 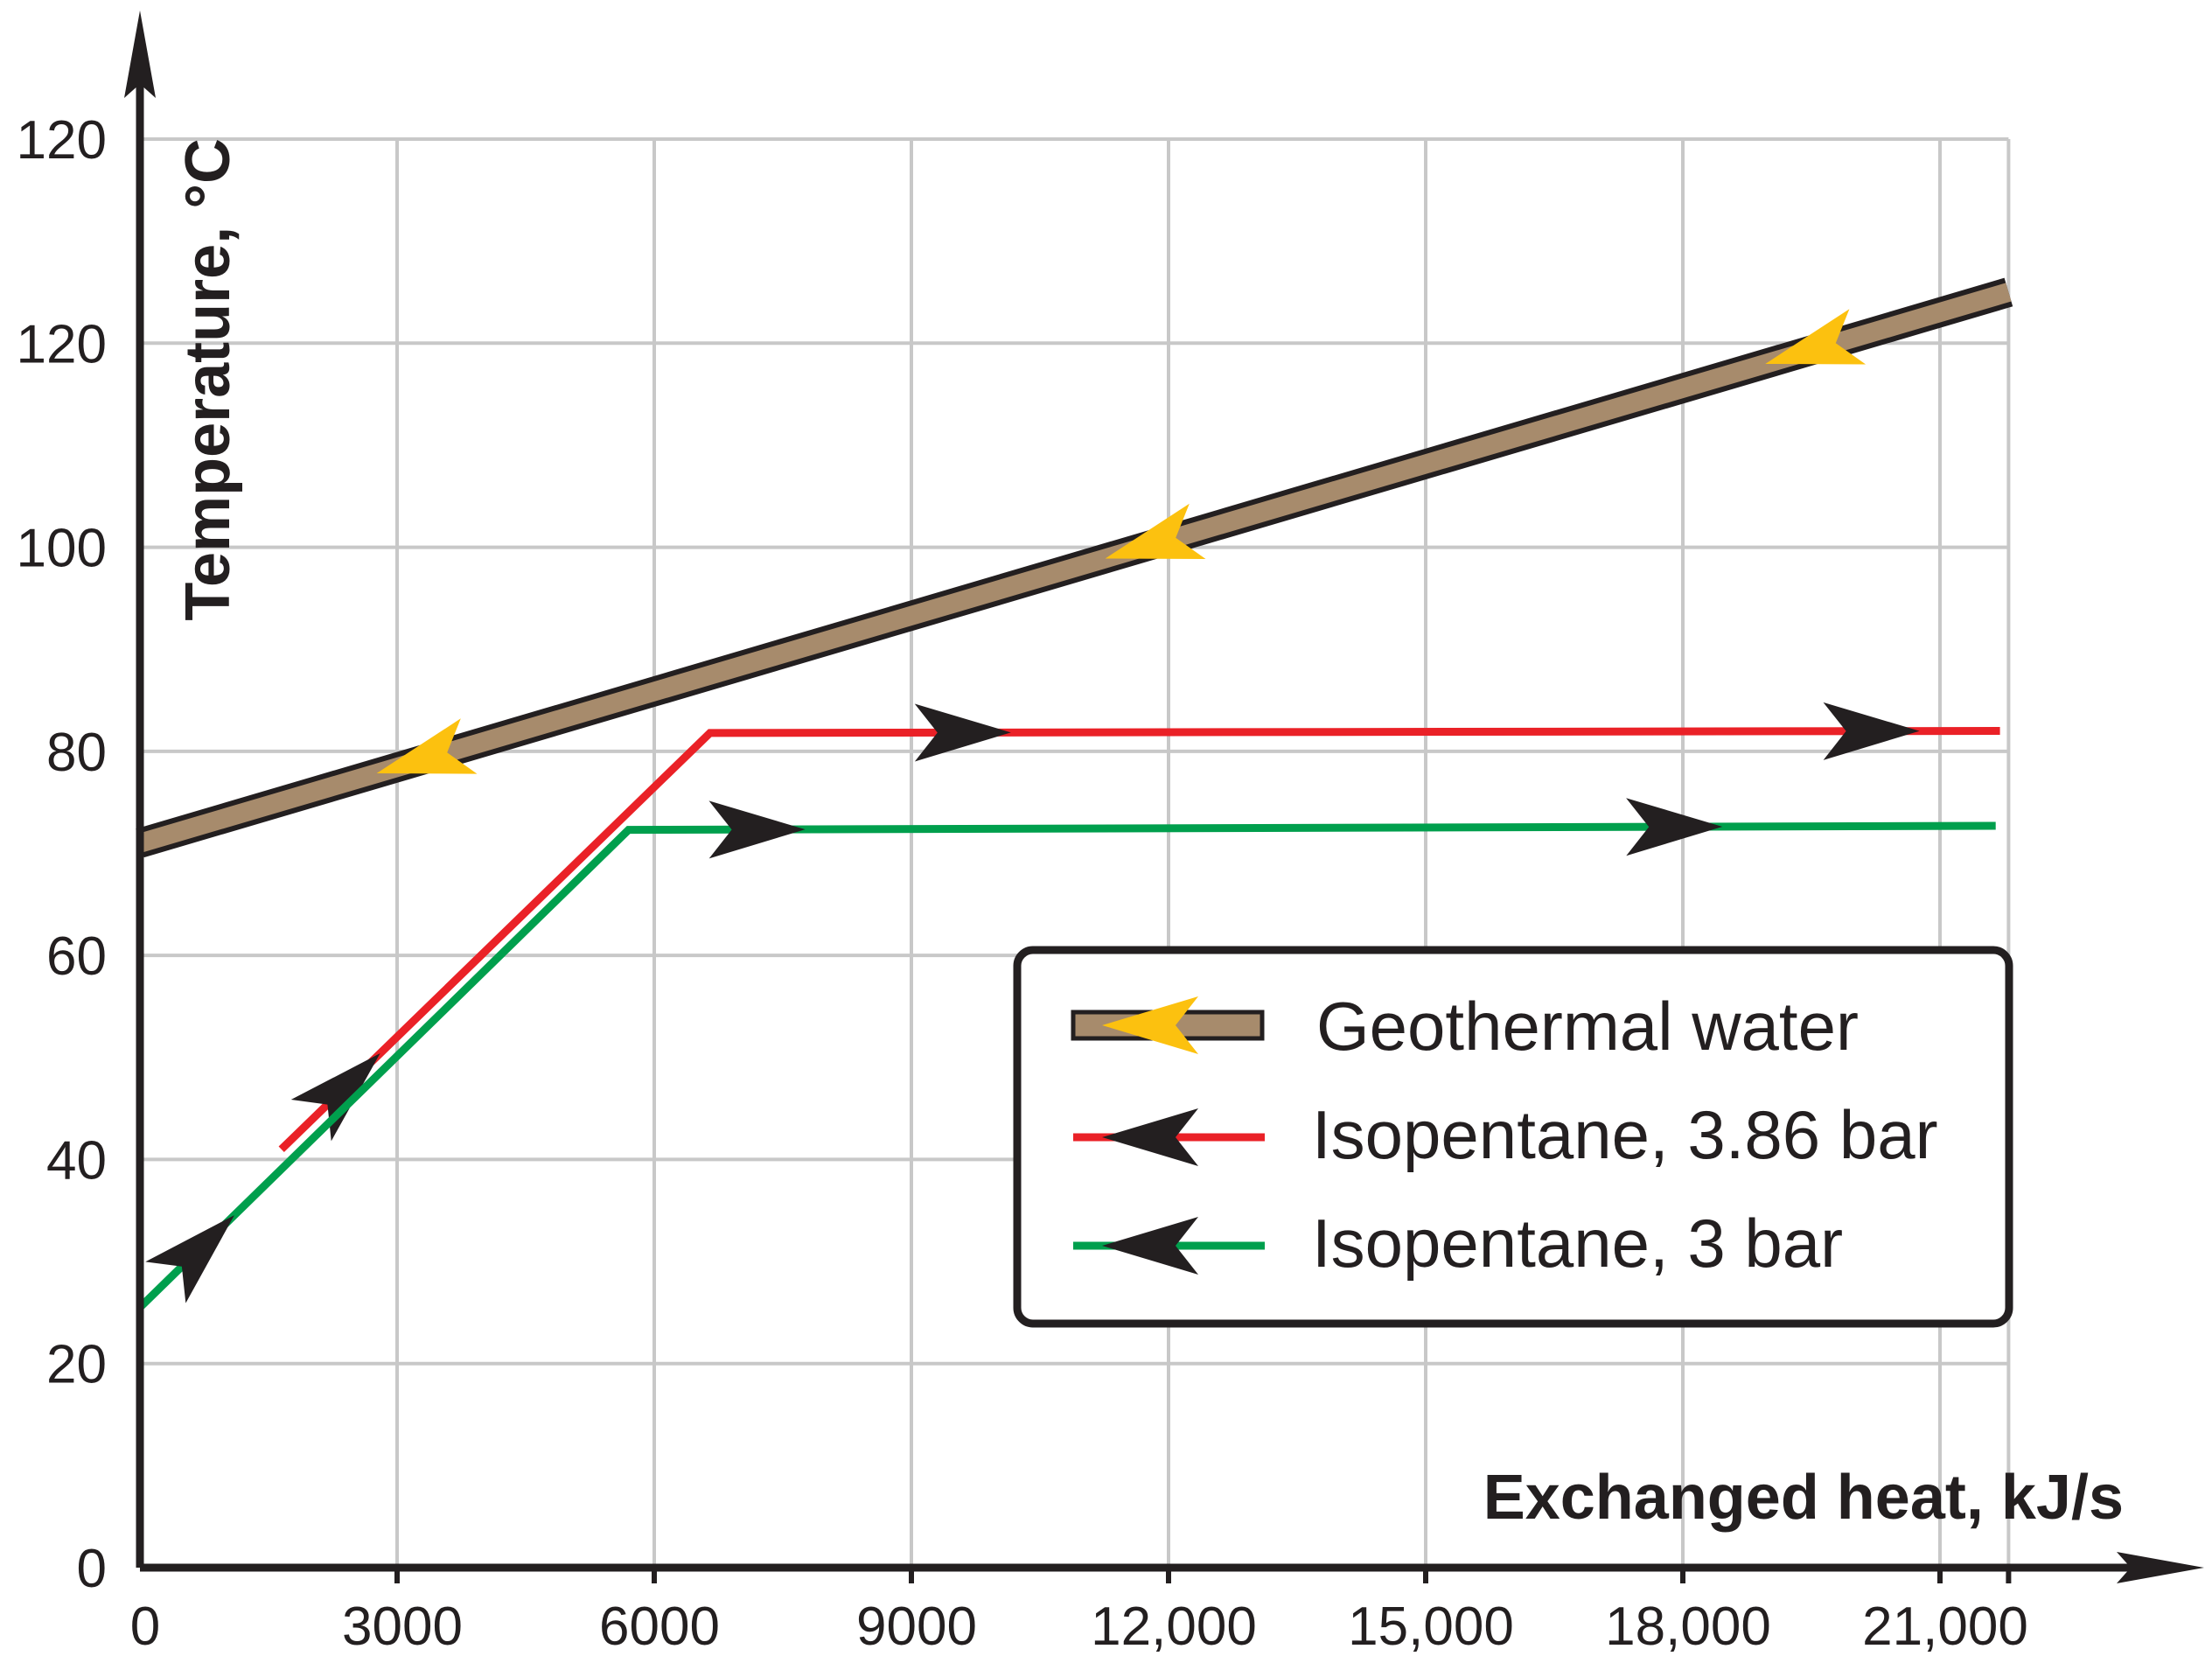 I want to click on y-tick-label-0: 0, so click(x=92, y=1569).